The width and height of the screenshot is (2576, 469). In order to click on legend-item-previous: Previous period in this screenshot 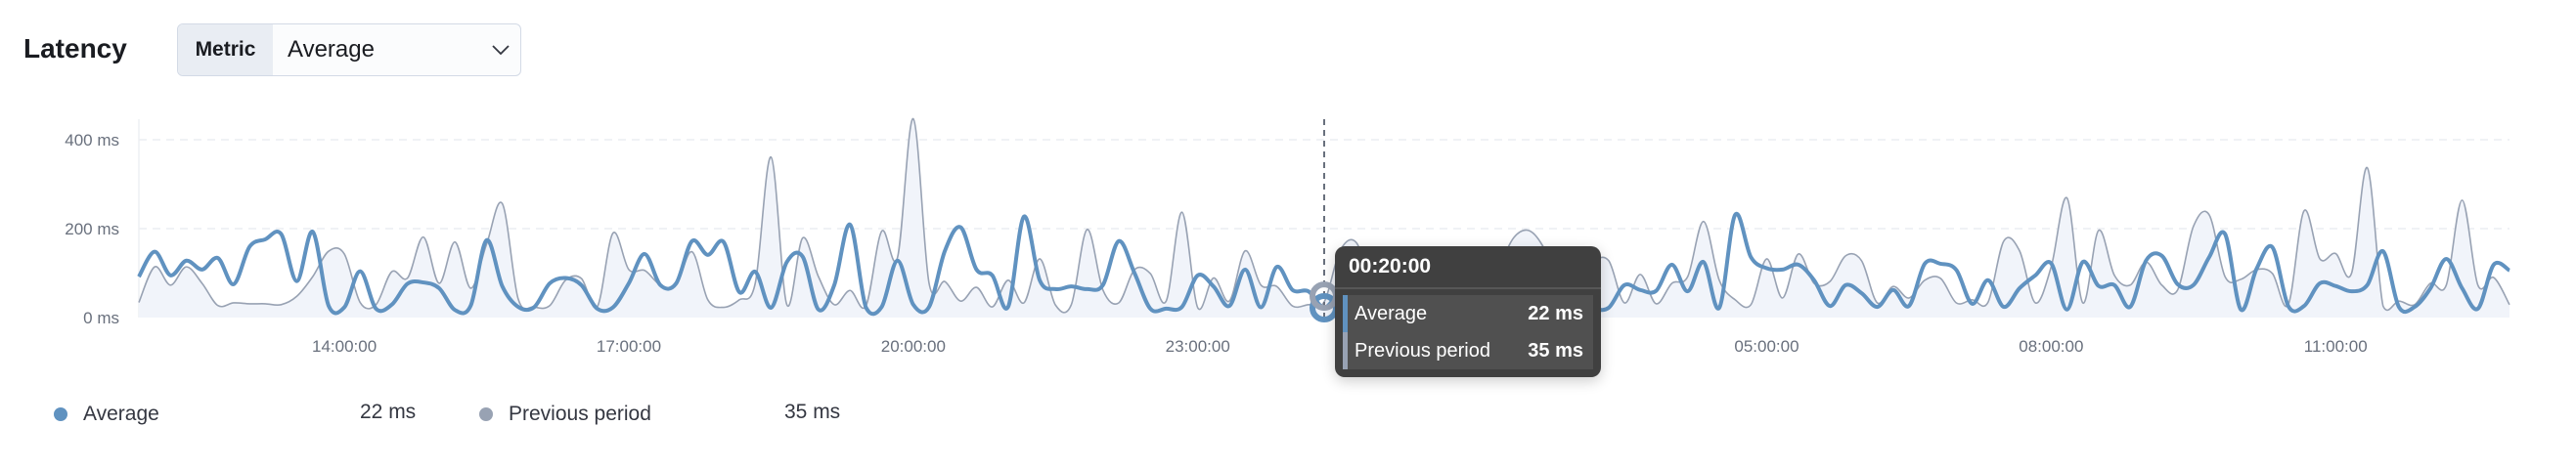, I will do `click(565, 414)`.